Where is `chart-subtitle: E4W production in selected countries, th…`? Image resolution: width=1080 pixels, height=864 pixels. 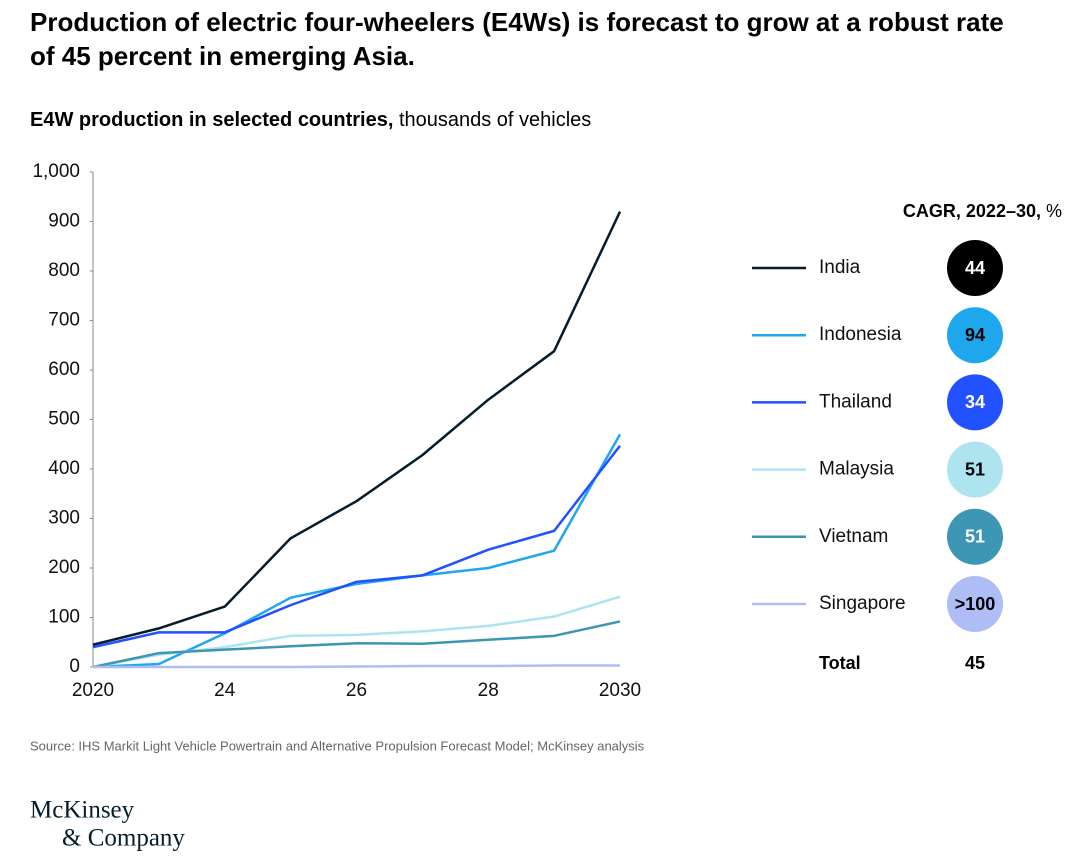 chart-subtitle: E4W production in selected countries, th… is located at coordinates (310, 120).